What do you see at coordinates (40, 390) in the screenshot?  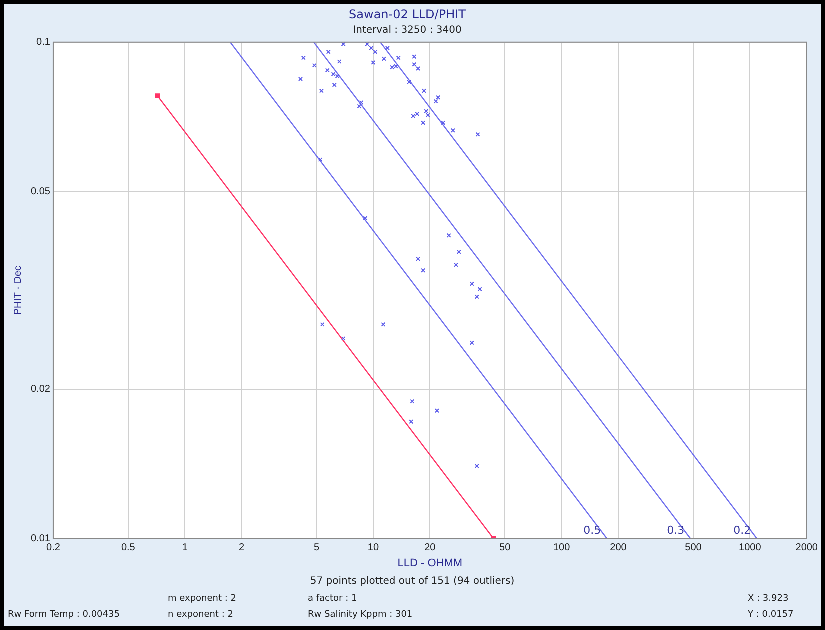 I see `y-tick-label: 0.02` at bounding box center [40, 390].